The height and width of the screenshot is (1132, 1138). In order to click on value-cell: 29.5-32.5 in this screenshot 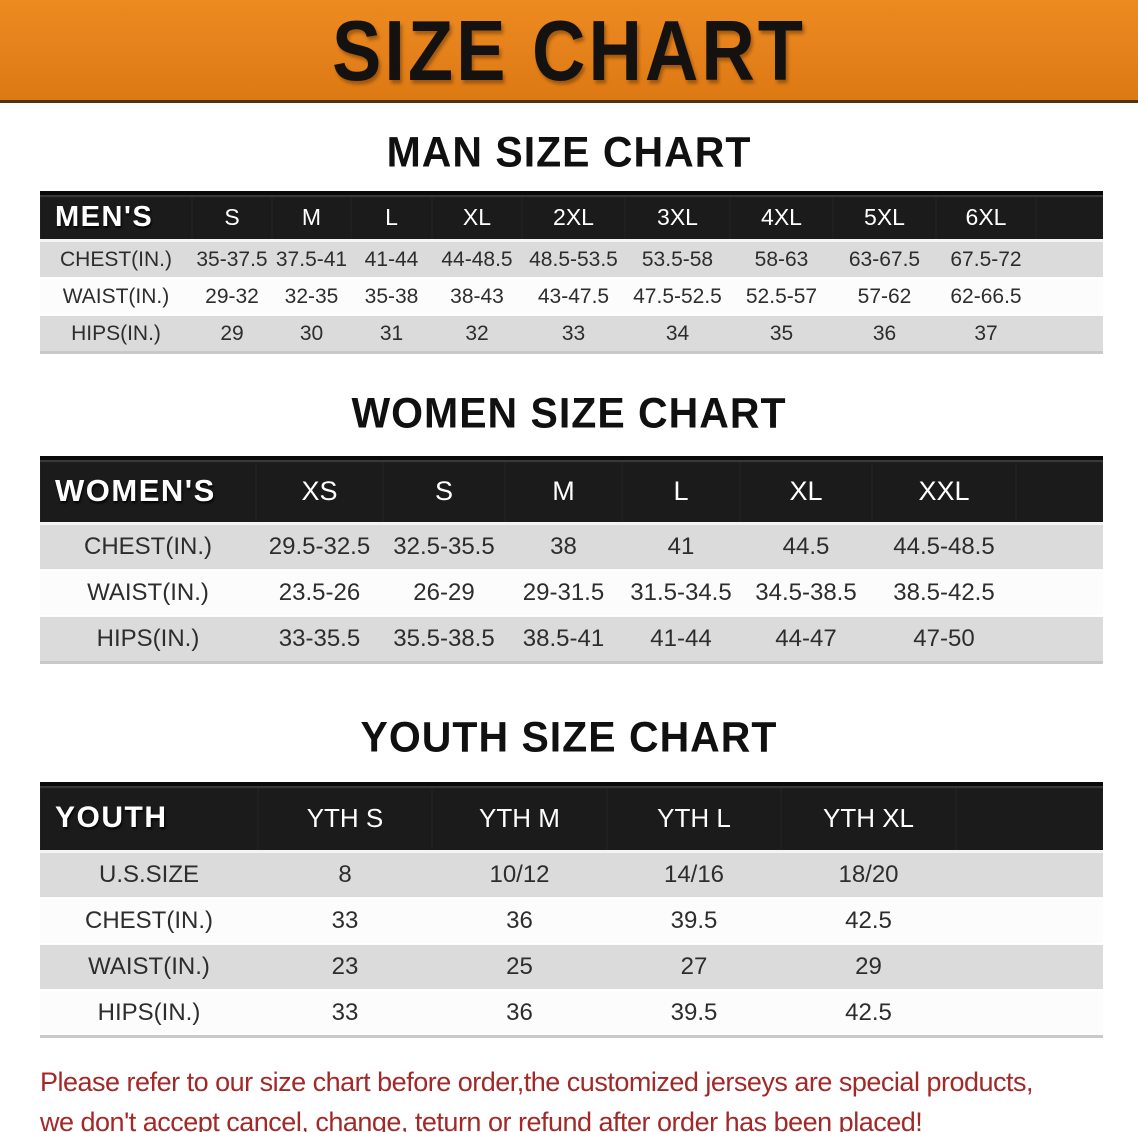, I will do `click(319, 547)`.